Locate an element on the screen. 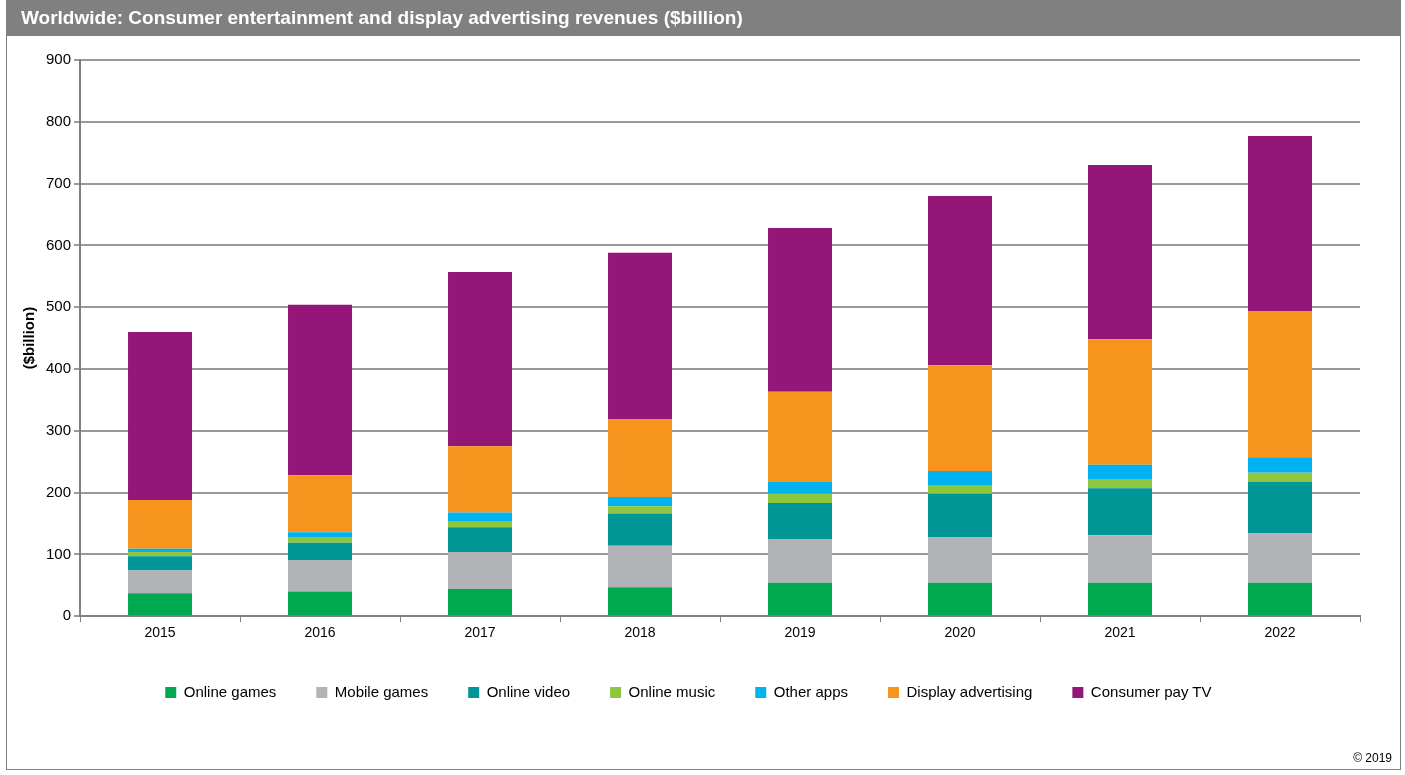 This screenshot has height=775, width=1405. y-tick-label: 600 is located at coordinates (59, 244).